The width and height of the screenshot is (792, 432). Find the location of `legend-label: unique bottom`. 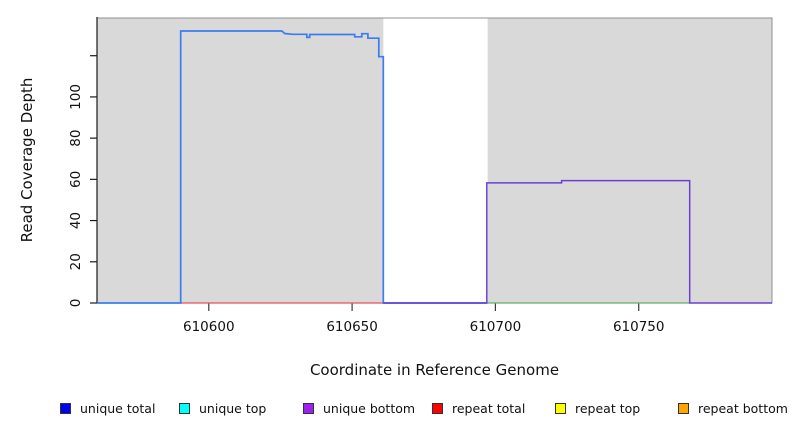

legend-label: unique bottom is located at coordinates (369, 408).